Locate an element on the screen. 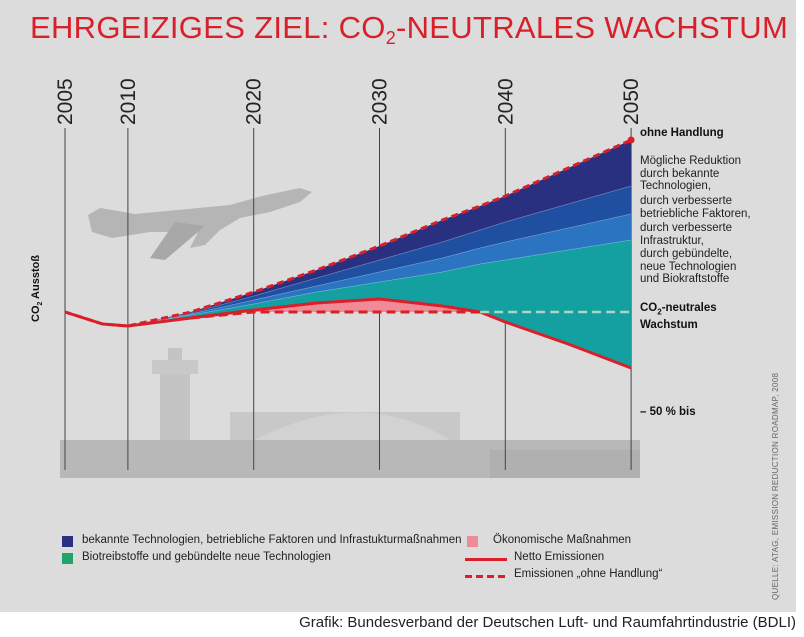 The width and height of the screenshot is (804, 637). band-neue-technologien is located at coordinates (348, 304).